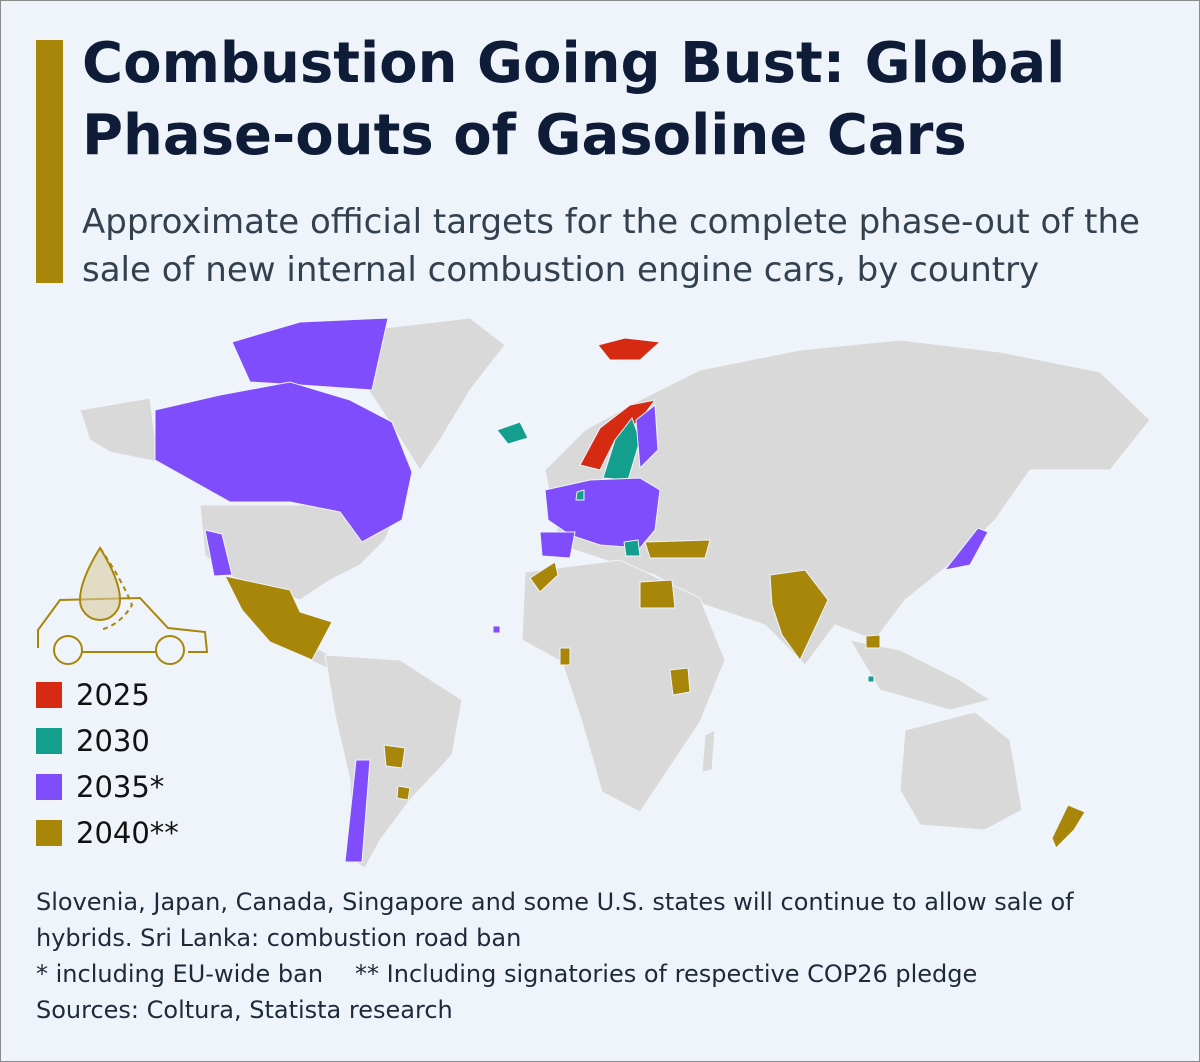 This screenshot has height=1062, width=1200. I want to click on legend-item: 2040**, so click(107, 833).